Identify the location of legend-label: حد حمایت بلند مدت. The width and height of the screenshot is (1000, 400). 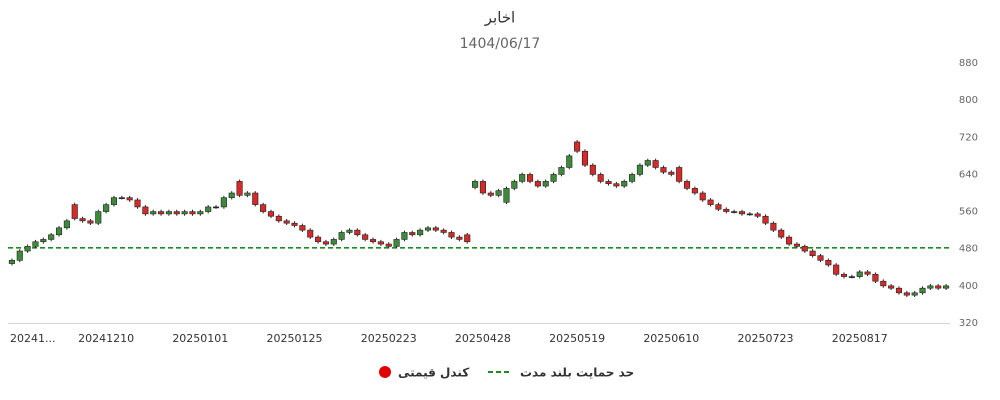
(577, 373).